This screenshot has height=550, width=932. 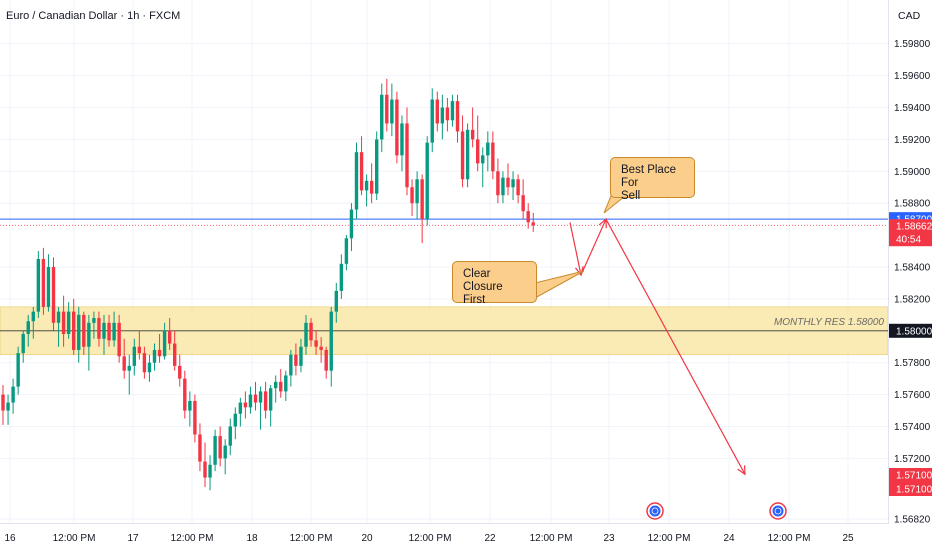 What do you see at coordinates (912, 172) in the screenshot?
I see `price-tick-label: 1.59000` at bounding box center [912, 172].